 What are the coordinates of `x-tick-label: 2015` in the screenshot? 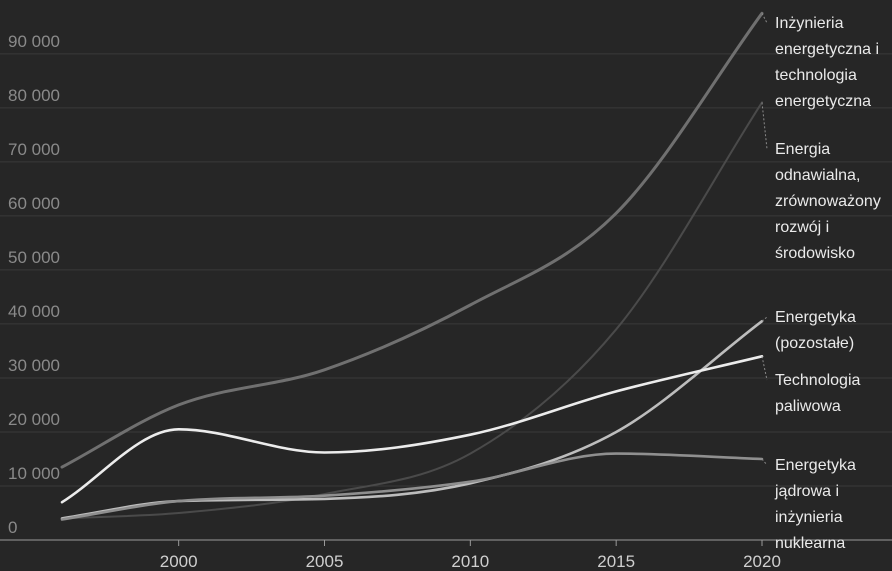 It's located at (616, 561).